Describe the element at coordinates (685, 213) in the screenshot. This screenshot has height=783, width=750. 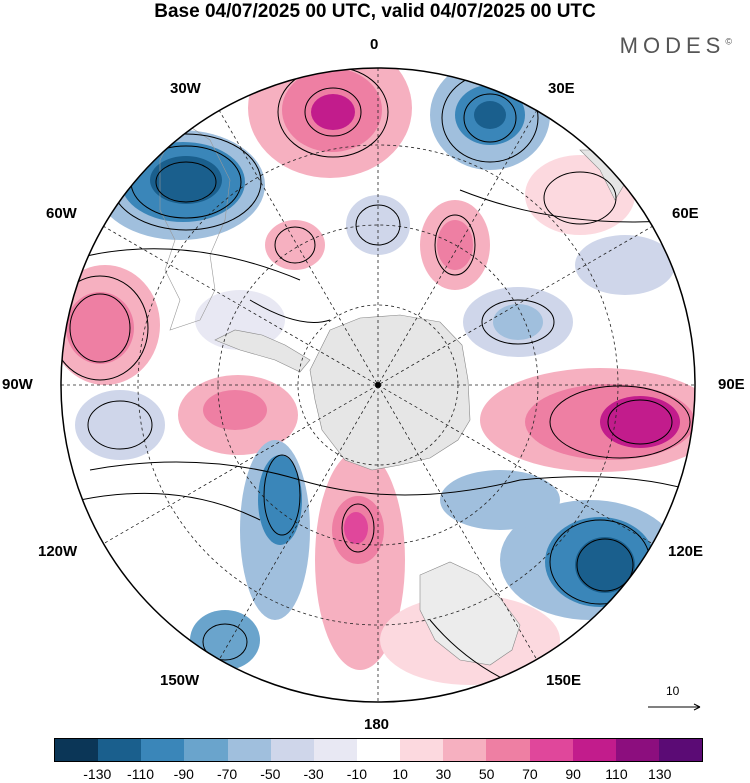
I see `lon-label-60e: 60E` at that location.